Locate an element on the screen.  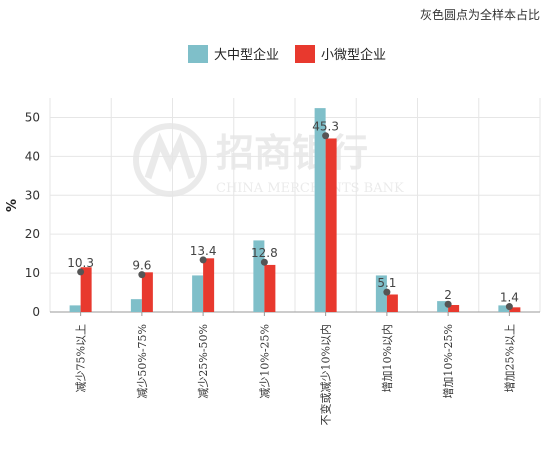
legend-label-small: 小微型企业 is located at coordinates (354, 55).